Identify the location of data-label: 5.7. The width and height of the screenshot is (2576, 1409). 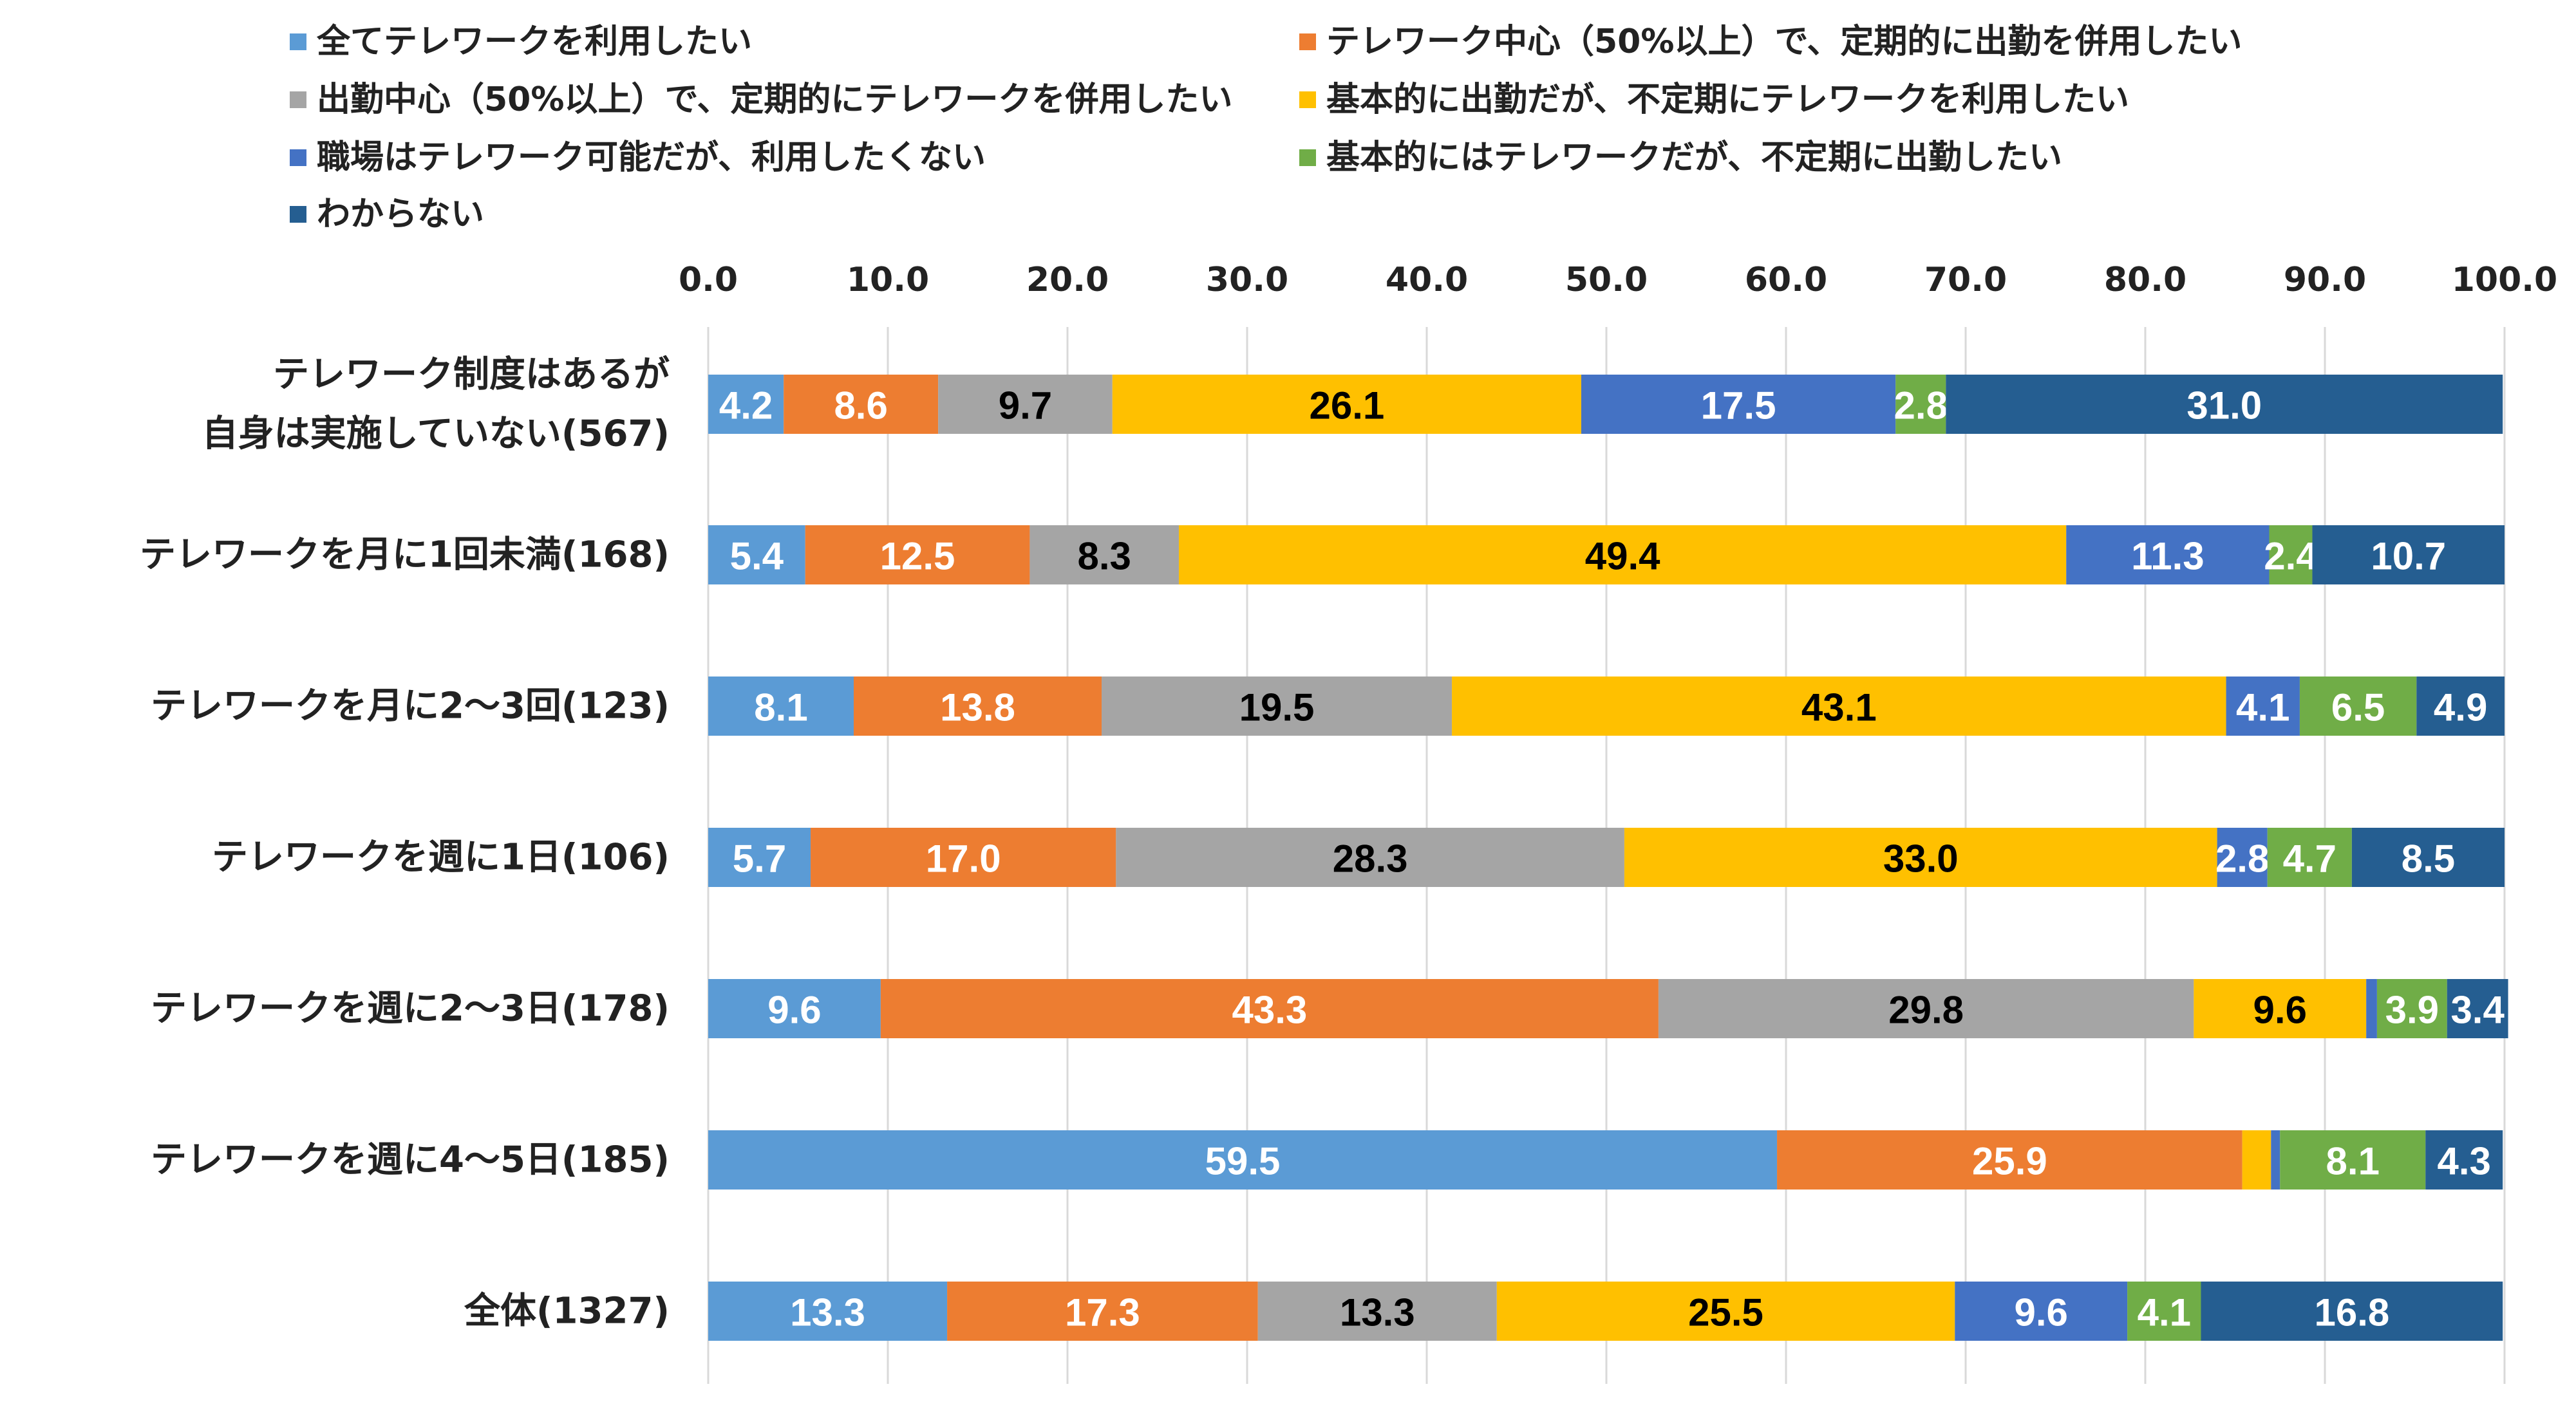
(759, 859).